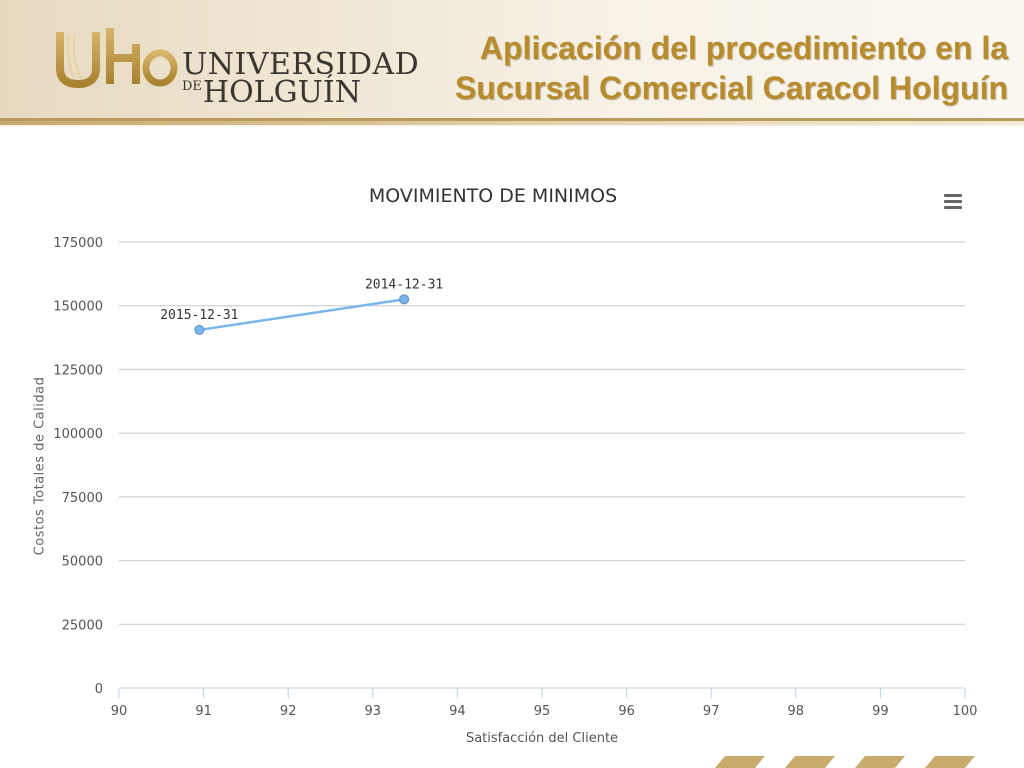 The image size is (1024, 768). I want to click on data-label: 2015-12-31, so click(199, 315).